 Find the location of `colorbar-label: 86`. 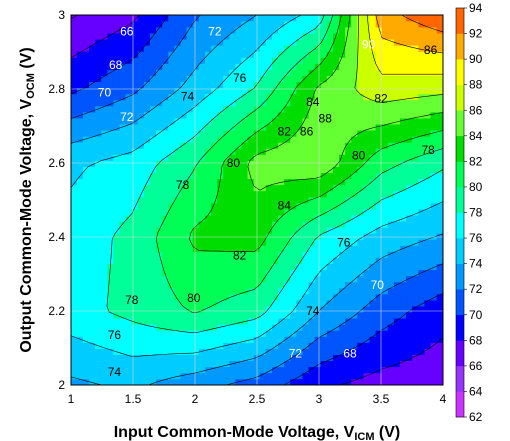

colorbar-label: 86 is located at coordinates (476, 110).